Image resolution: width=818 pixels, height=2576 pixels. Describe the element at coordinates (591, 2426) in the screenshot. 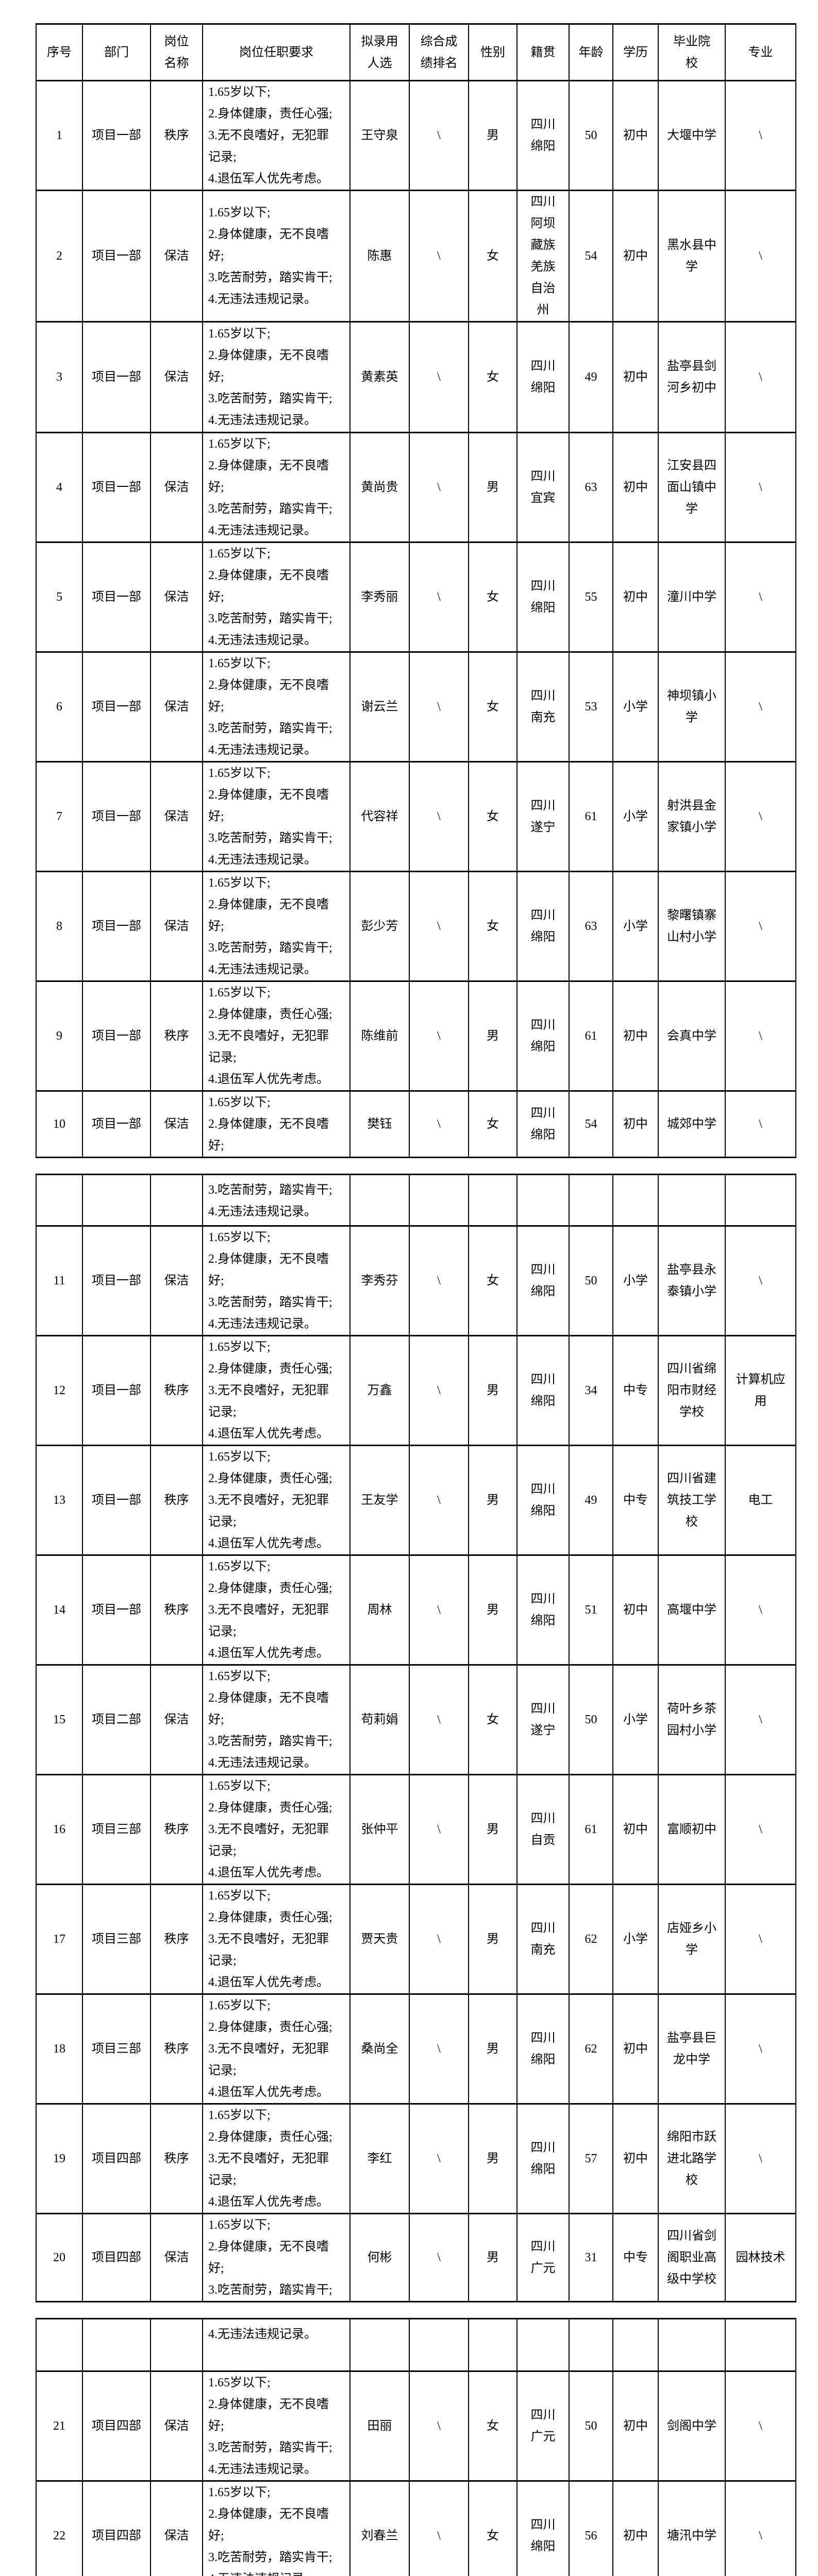

I see `cell-age: 50` at that location.